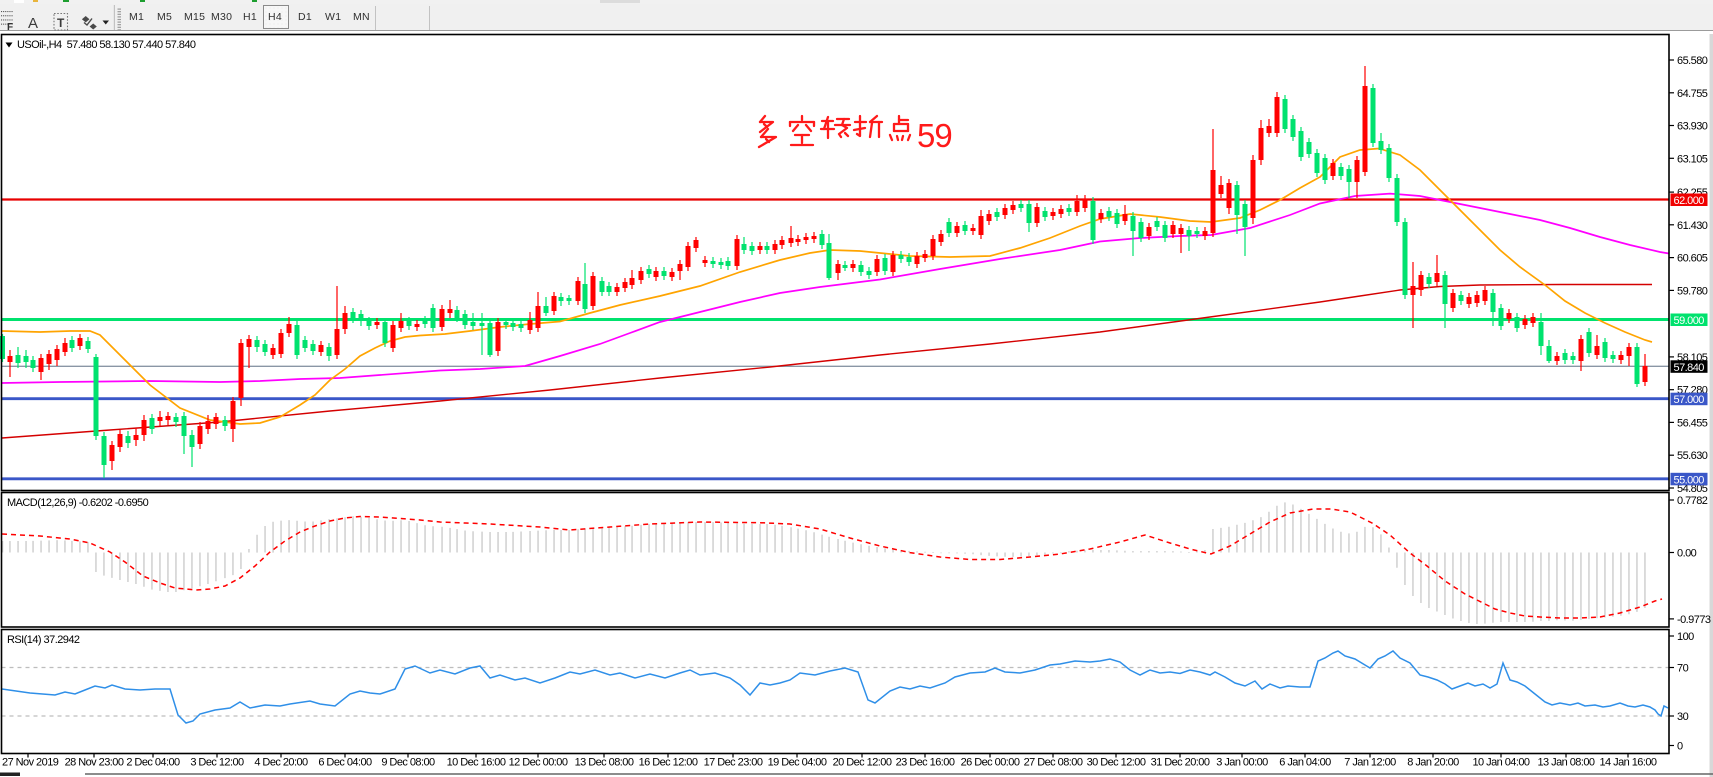 This screenshot has width=1713, height=777. Describe the element at coordinates (1692, 291) in the screenshot. I see `svg-text: 59.780` at that location.